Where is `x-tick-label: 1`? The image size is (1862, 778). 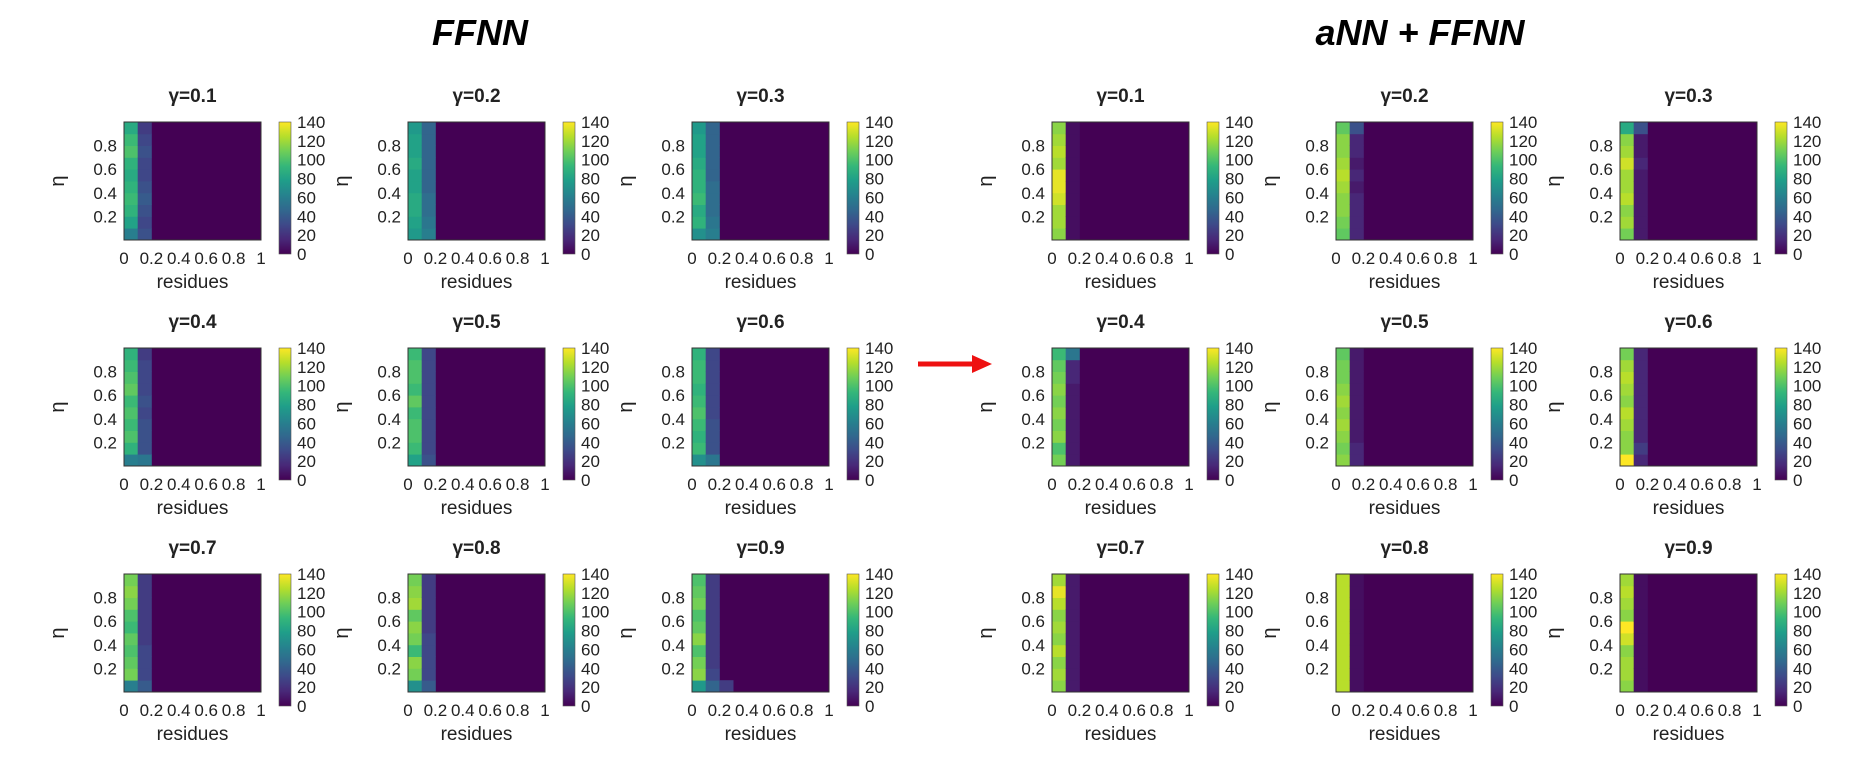 x-tick-label: 1 is located at coordinates (260, 710).